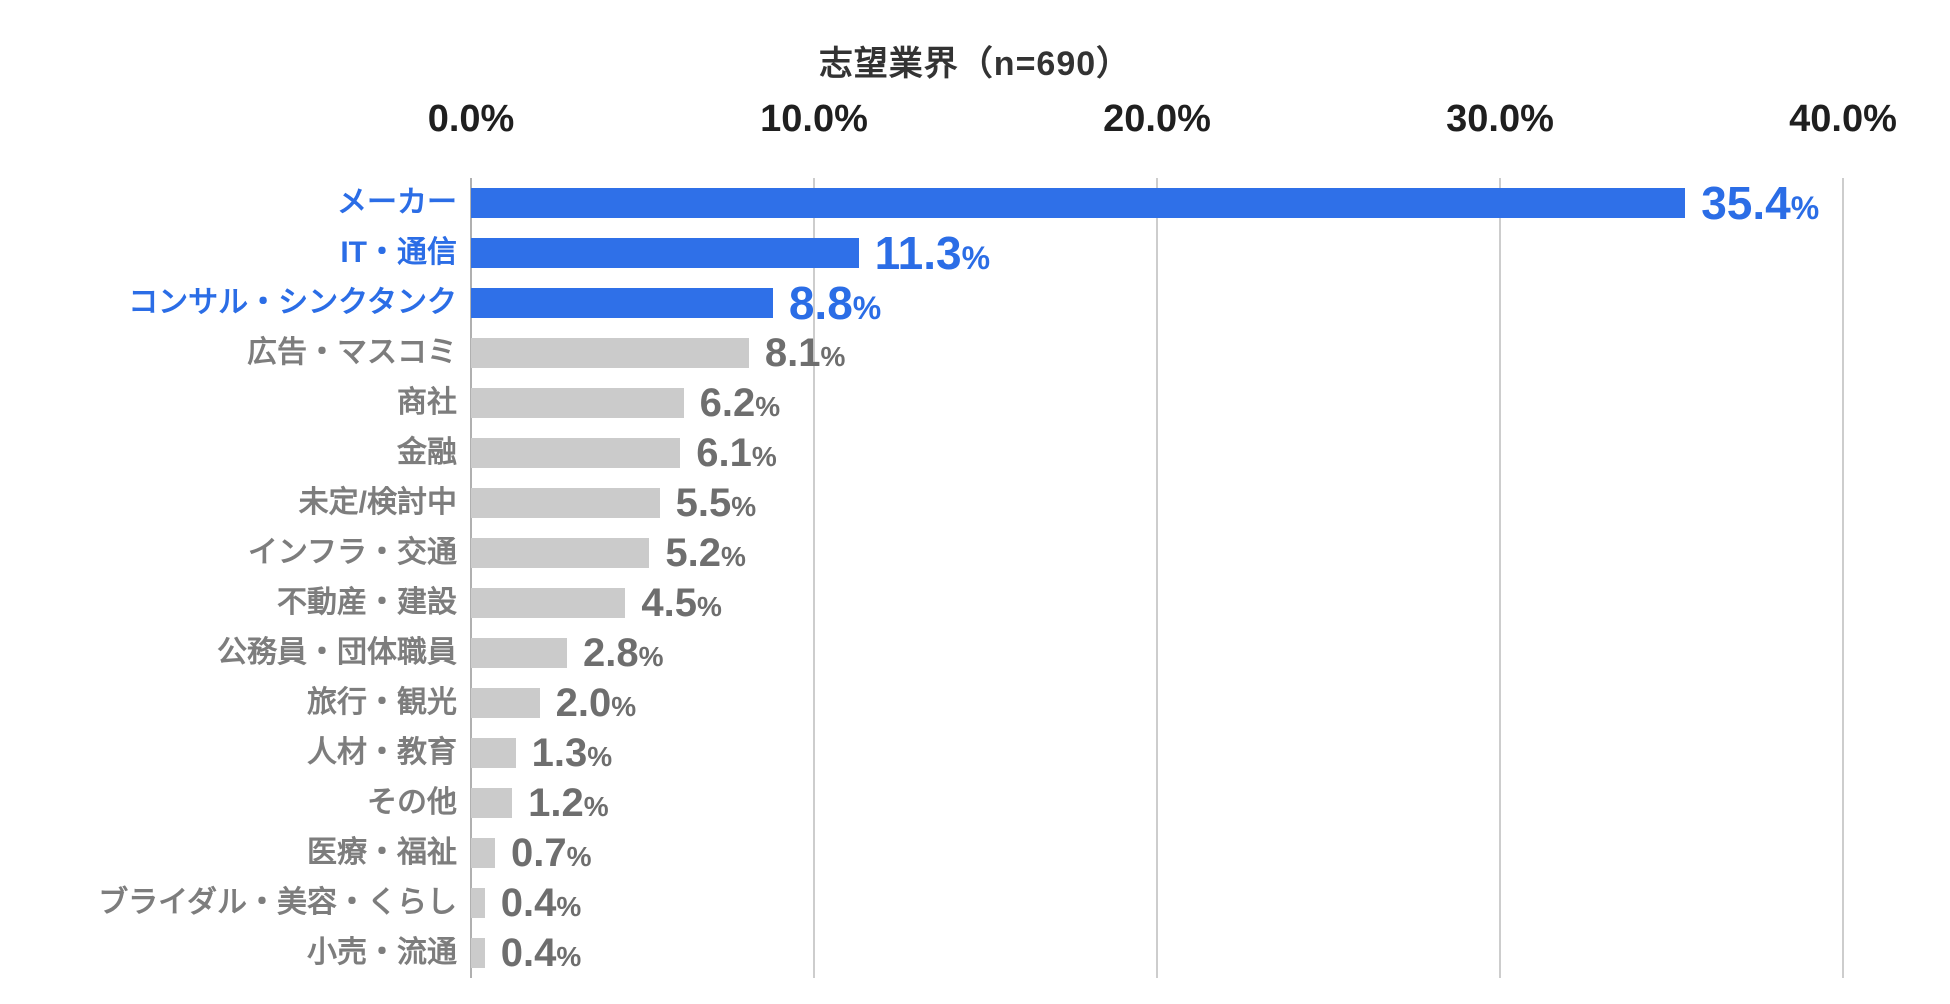  What do you see at coordinates (727, 403) in the screenshot?
I see `value-number: 6.2` at bounding box center [727, 403].